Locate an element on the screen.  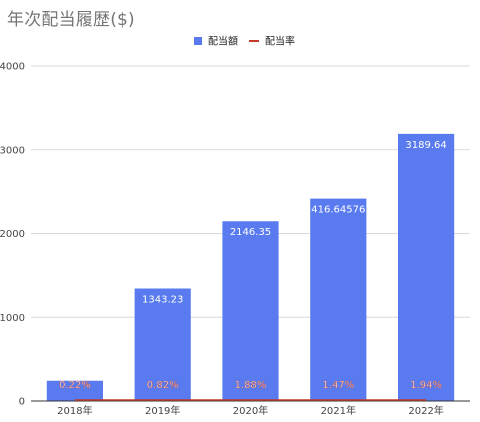
rate-line: 0.22% 0.82% 1.88% 1.47% 1.94% is located at coordinates (250, 390).